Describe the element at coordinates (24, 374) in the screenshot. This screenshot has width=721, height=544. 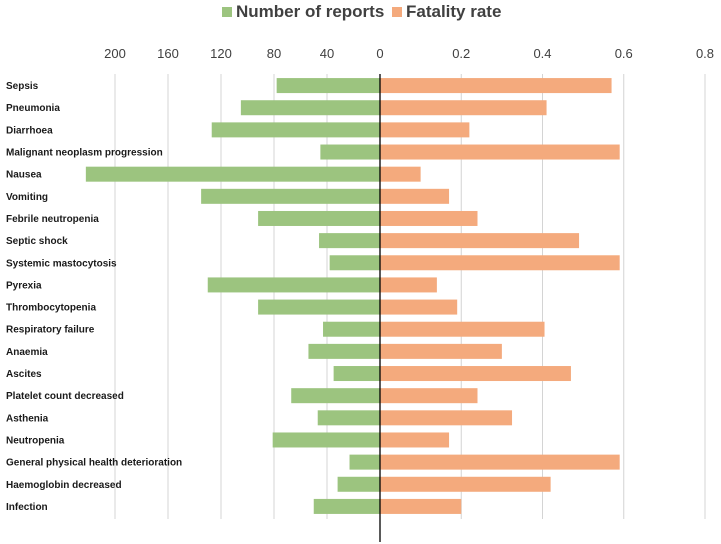
I see `category-label-ascites: Ascites` at that location.